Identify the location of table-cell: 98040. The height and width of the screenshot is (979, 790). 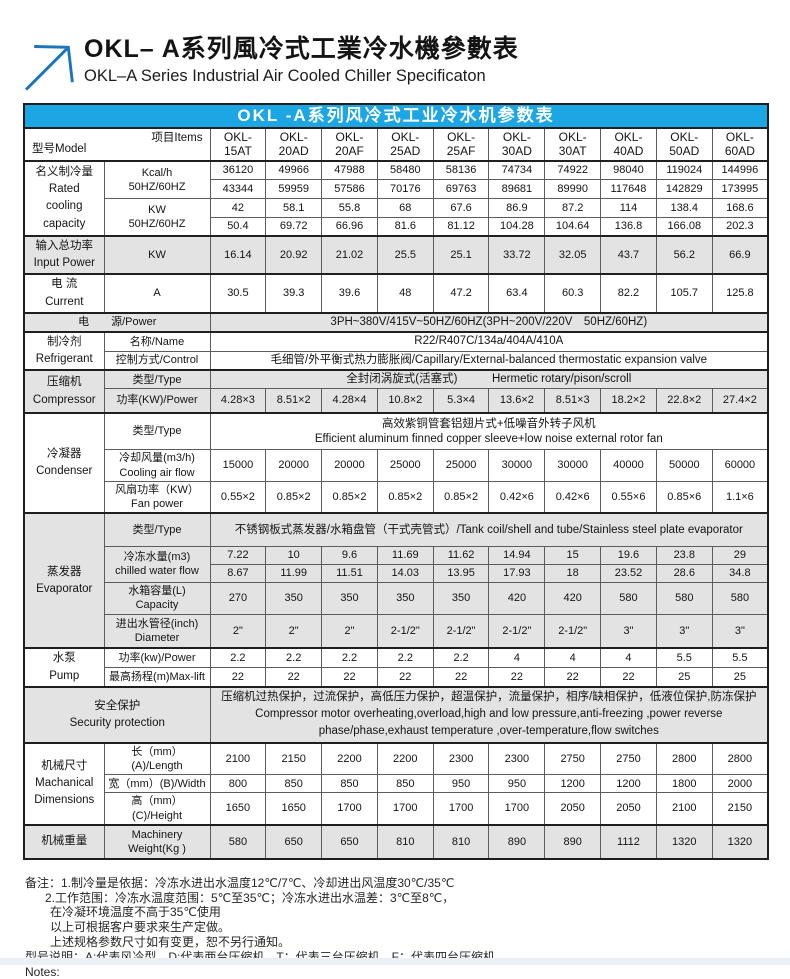
(628, 170).